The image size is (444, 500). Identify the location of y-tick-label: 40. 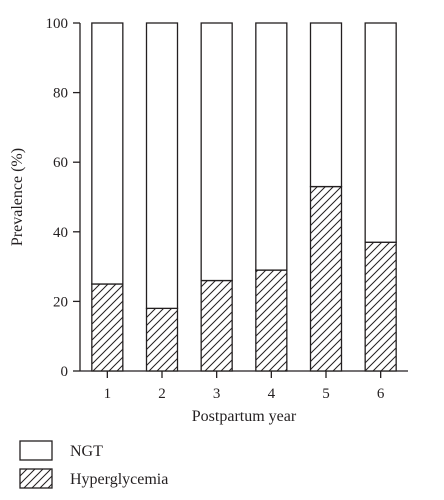
(60, 233).